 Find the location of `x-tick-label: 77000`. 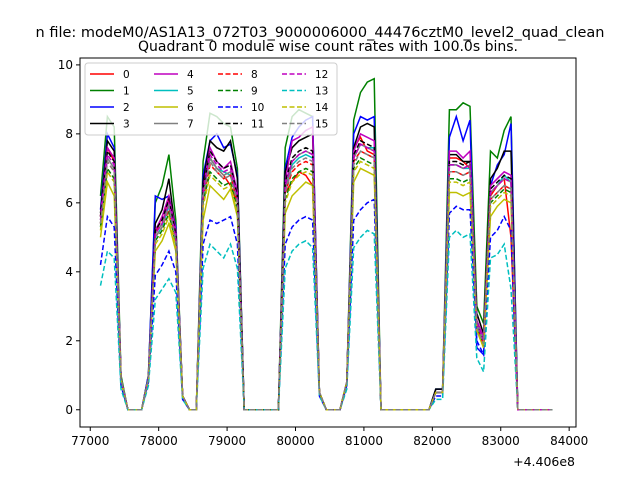

x-tick-label: 77000 is located at coordinates (90, 441).